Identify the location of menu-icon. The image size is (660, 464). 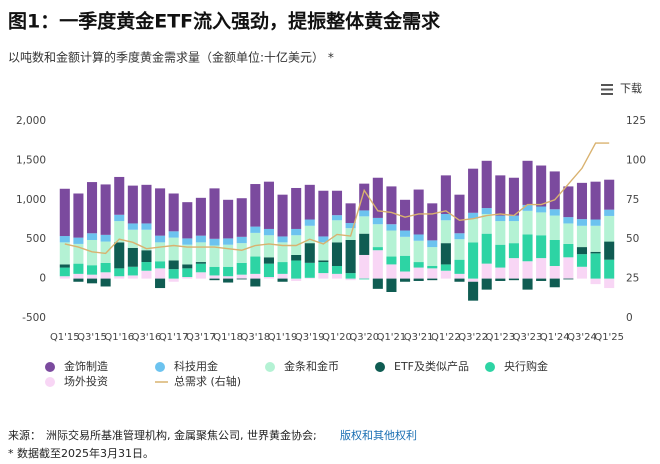
(607, 85).